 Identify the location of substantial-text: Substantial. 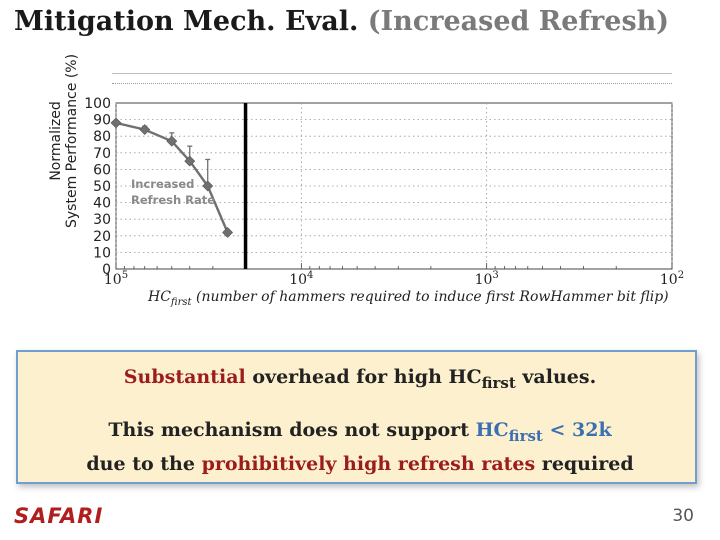
(184, 377).